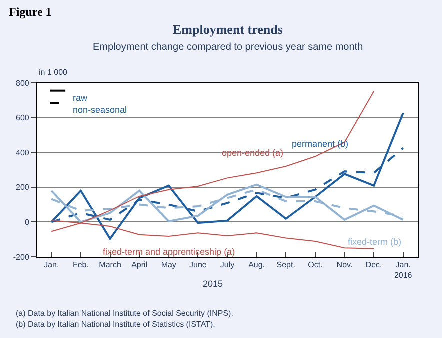  Describe the element at coordinates (140, 265) in the screenshot. I see `x-tick-label: April` at that location.